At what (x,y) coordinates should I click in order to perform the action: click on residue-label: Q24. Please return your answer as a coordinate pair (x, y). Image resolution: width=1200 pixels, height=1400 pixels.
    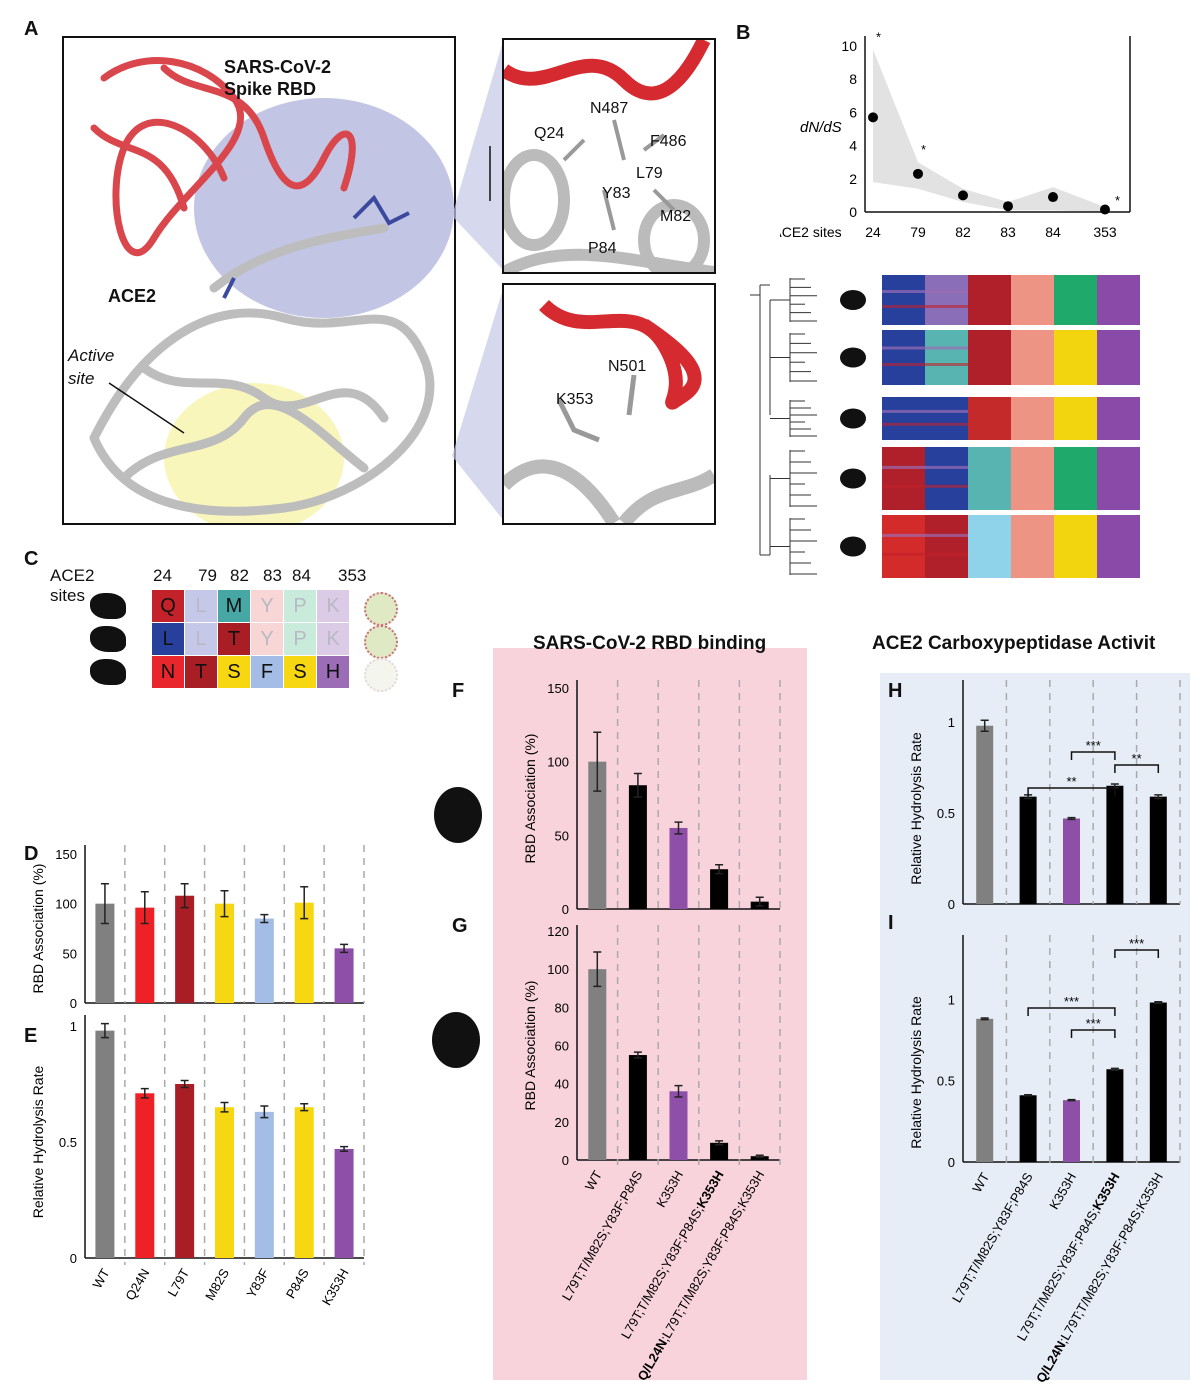
    Looking at the image, I should click on (549, 133).